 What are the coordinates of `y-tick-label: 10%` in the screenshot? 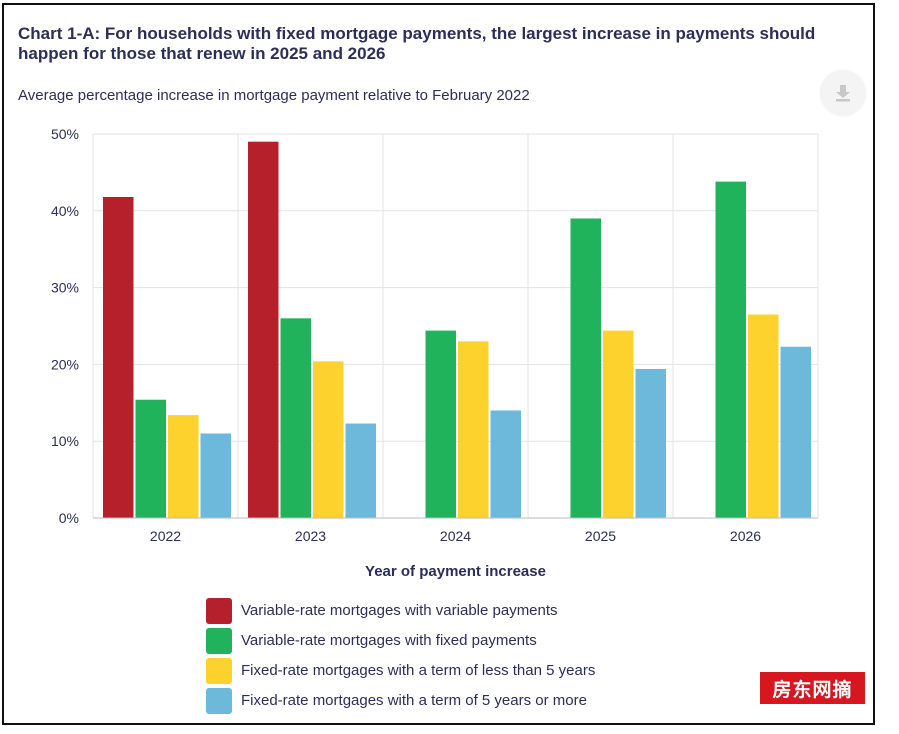 It's located at (65, 441).